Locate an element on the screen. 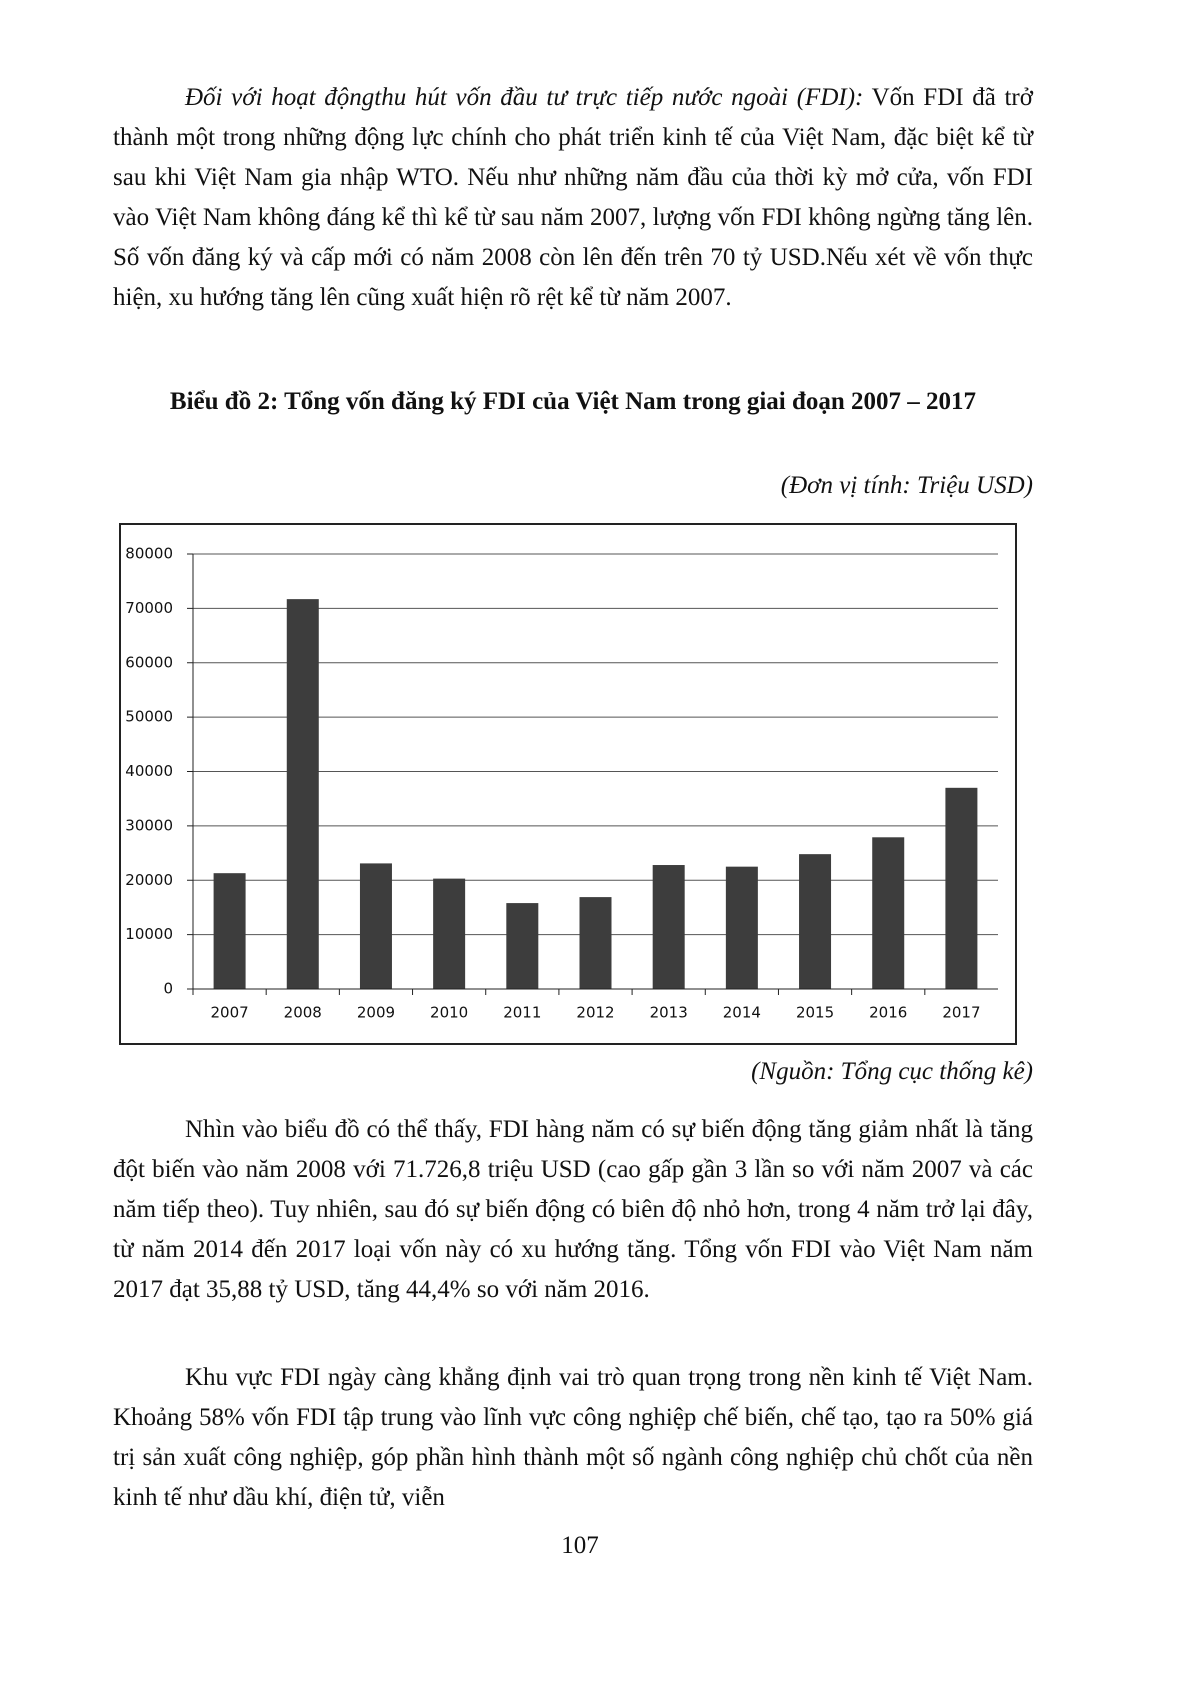  x-tick-label: 2012 is located at coordinates (595, 1013).